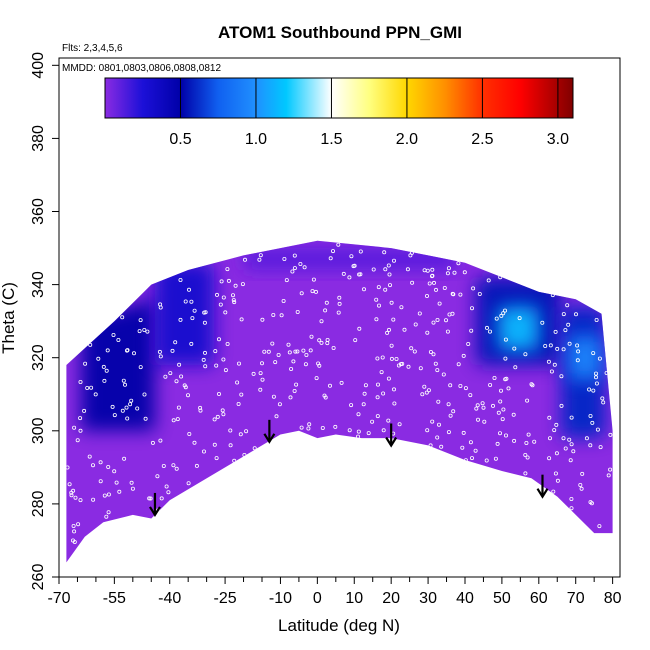  What do you see at coordinates (256, 139) in the screenshot?
I see `colorbar-tick-label: 1.0` at bounding box center [256, 139].